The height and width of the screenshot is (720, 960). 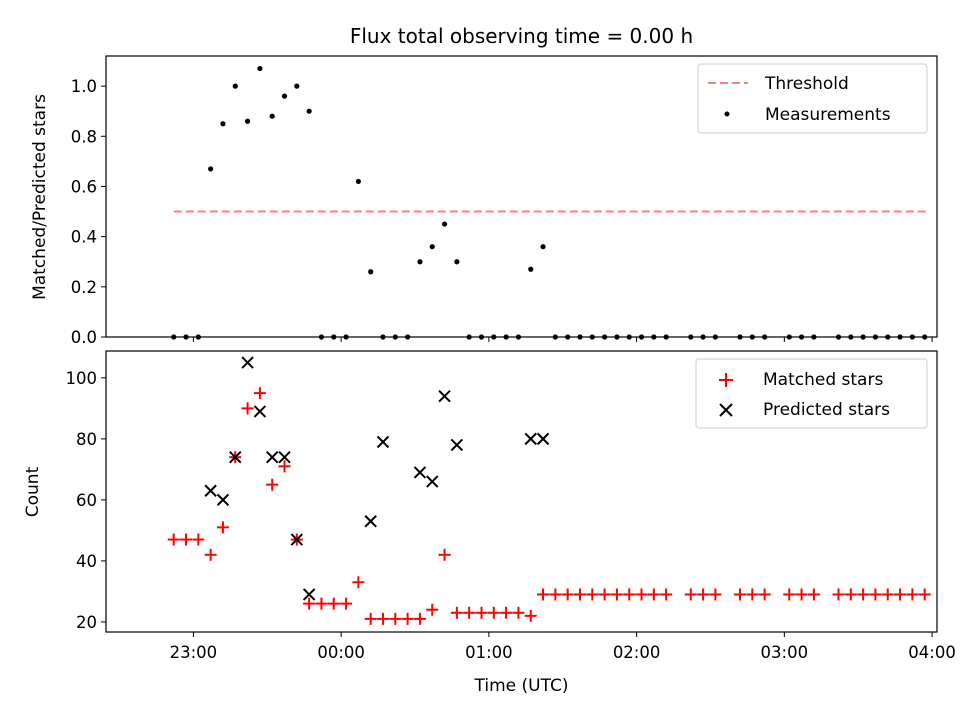 What do you see at coordinates (86, 622) in the screenshot?
I see `bottom-y-tick-label: 20` at bounding box center [86, 622].